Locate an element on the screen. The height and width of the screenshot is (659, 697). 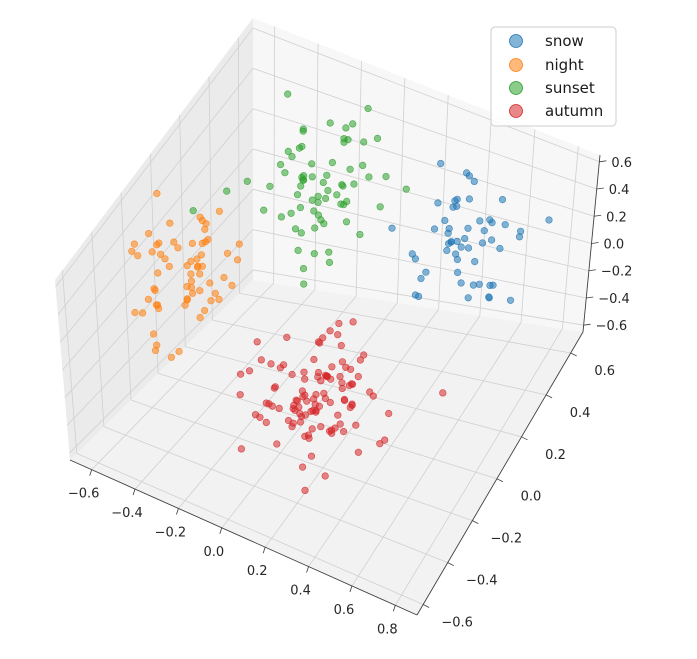
z-tick-label: 0.0 is located at coordinates (614, 245).